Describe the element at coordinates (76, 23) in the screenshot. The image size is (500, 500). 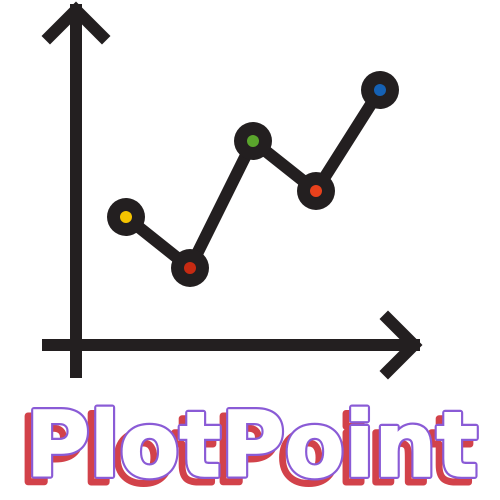
I see `y-axis-arrow-icon` at that location.